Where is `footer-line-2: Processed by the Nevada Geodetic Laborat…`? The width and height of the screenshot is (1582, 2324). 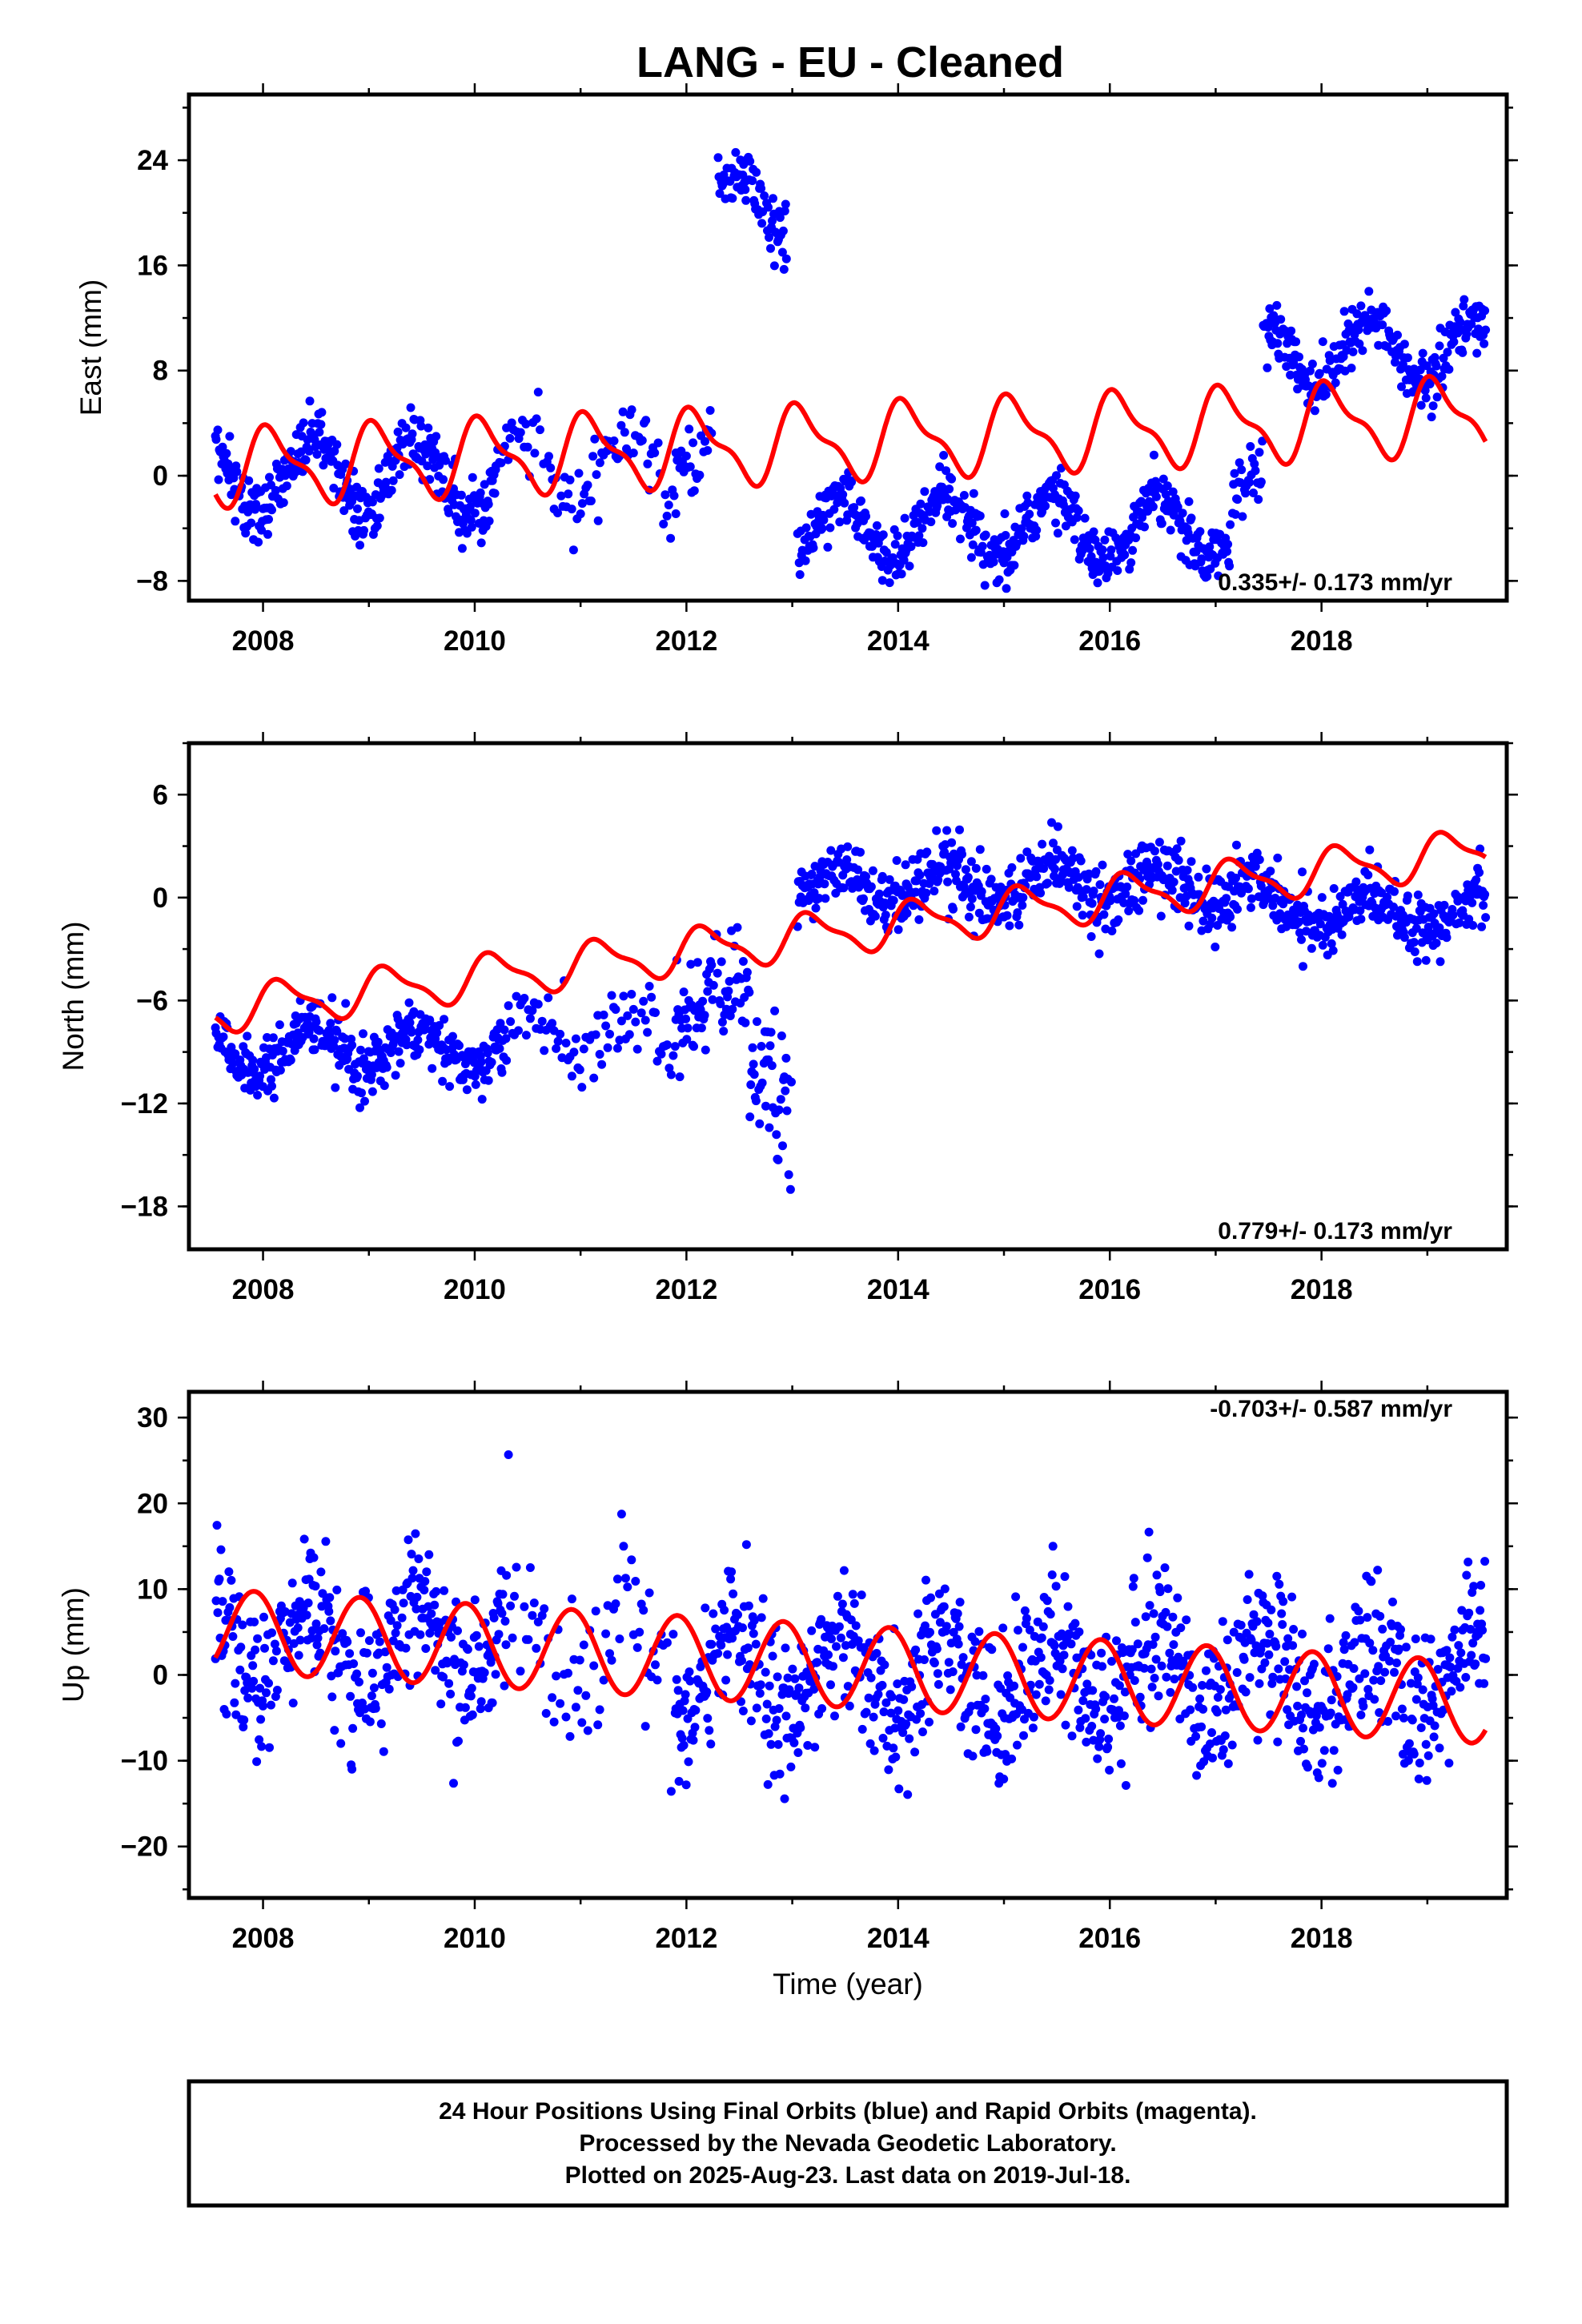 footer-line-2: Processed by the Nevada Geodetic Laborat… is located at coordinates (847, 2143).